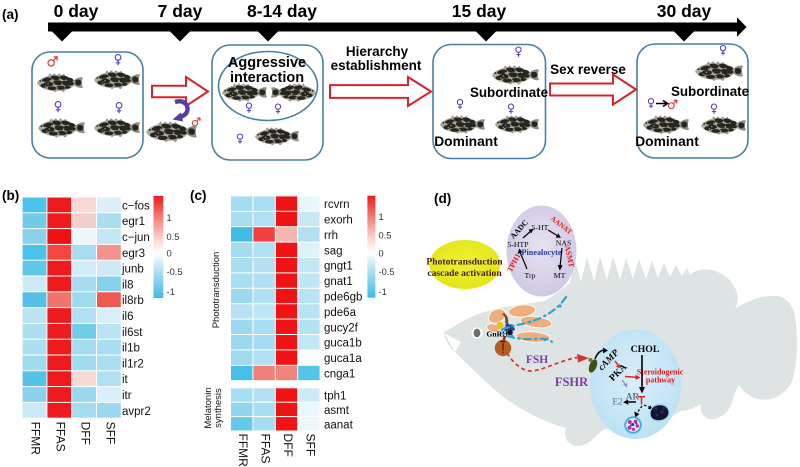  I want to click on svg-text: il8rb, so click(133, 301).